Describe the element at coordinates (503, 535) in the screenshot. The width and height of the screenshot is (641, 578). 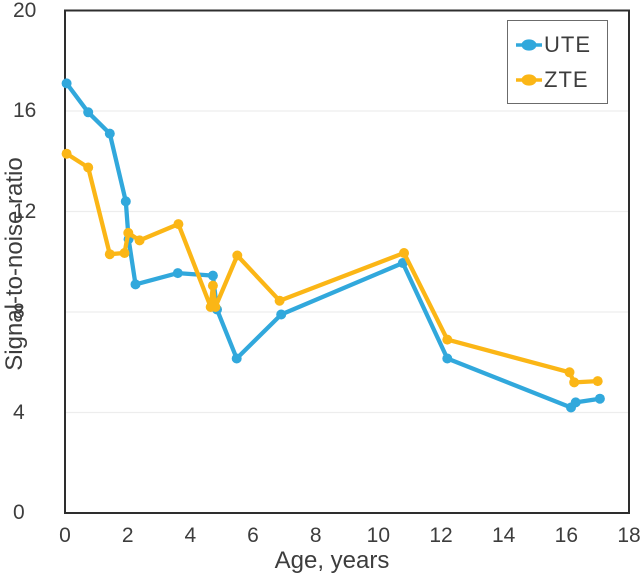
I see `x-tick-label: 14` at that location.